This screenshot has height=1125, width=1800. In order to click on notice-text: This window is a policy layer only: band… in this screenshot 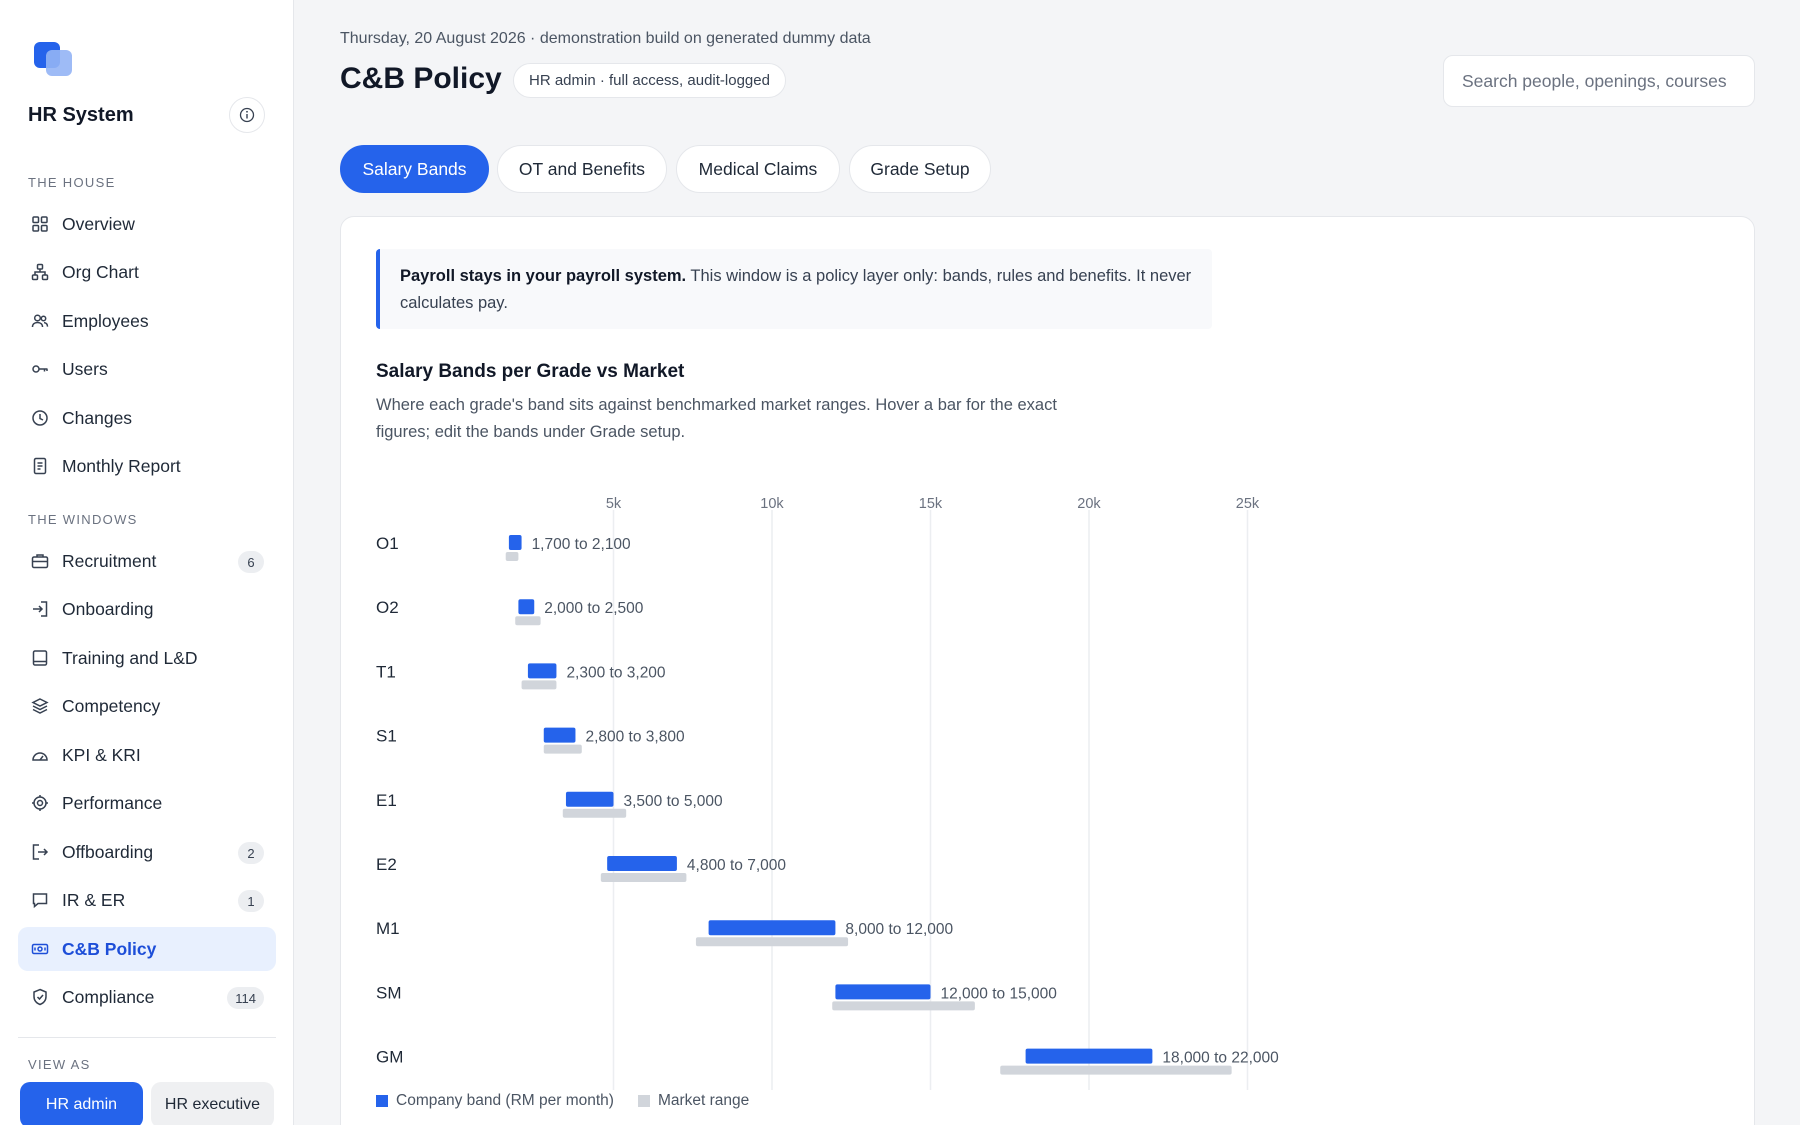, I will do `click(796, 289)`.